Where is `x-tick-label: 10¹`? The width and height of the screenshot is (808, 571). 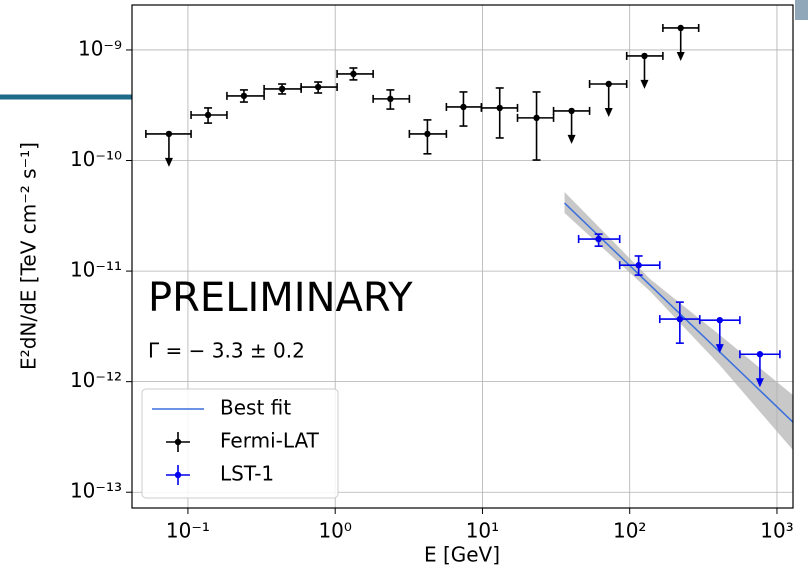
x-tick-label: 10¹ is located at coordinates (482, 531).